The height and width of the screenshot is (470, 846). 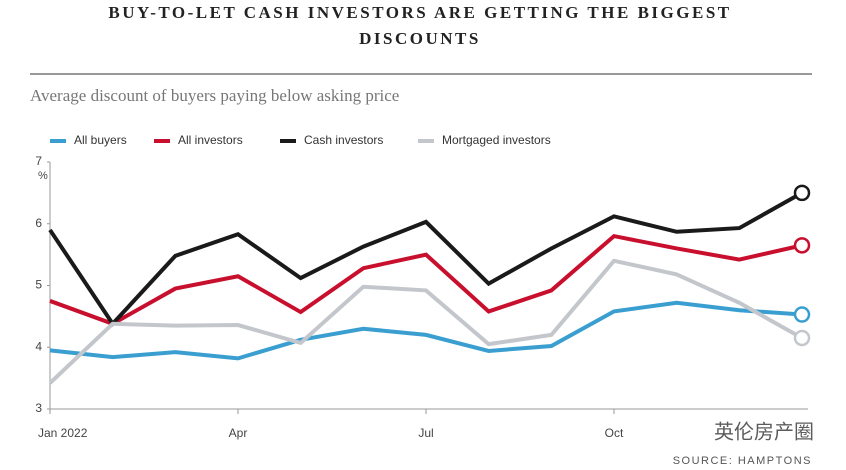 I want to click on x-tick-label: Jan 2022, so click(x=63, y=433).